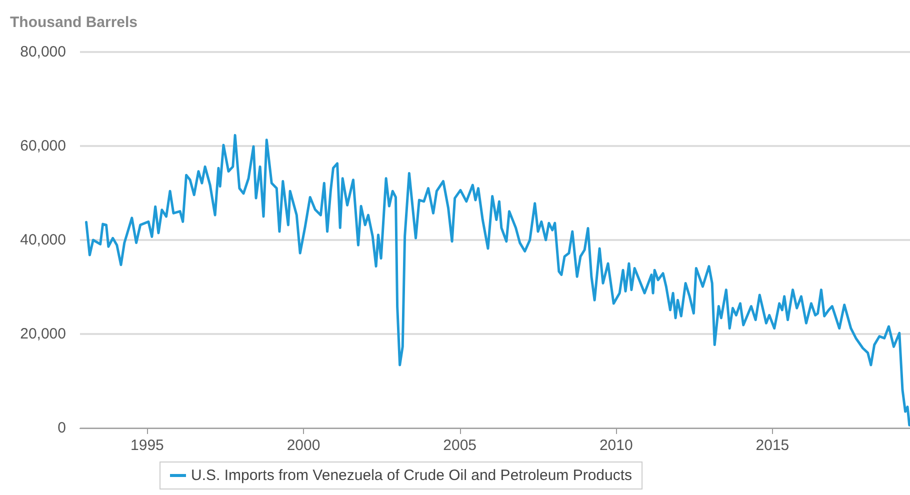 This screenshot has height=495, width=910. Describe the element at coordinates (74, 22) in the screenshot. I see `y-axis-title: Thousand Barrels` at that location.